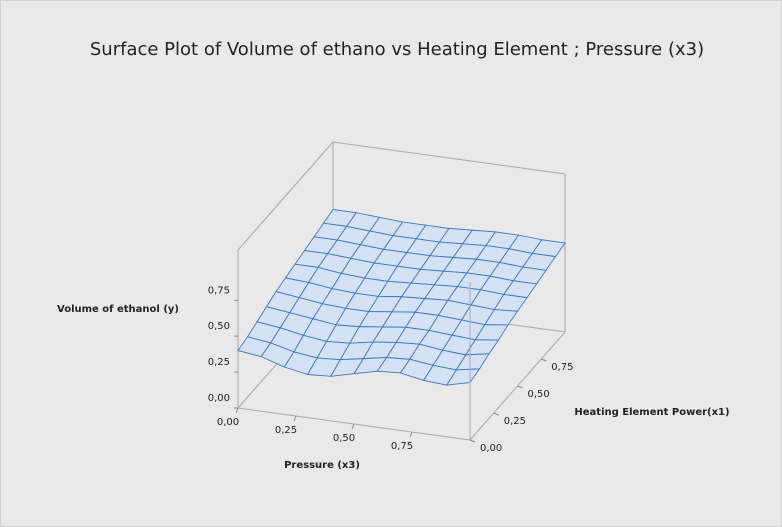  What do you see at coordinates (219, 290) in the screenshot?
I see `z-tick-label: 0,75` at bounding box center [219, 290].